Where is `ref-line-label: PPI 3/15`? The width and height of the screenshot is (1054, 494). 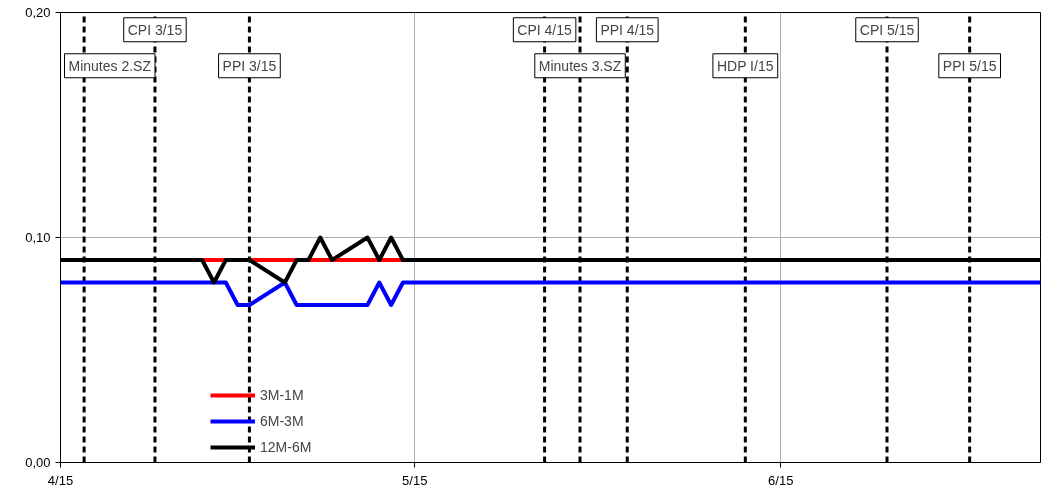 ref-line-label: PPI 3/15 is located at coordinates (249, 65).